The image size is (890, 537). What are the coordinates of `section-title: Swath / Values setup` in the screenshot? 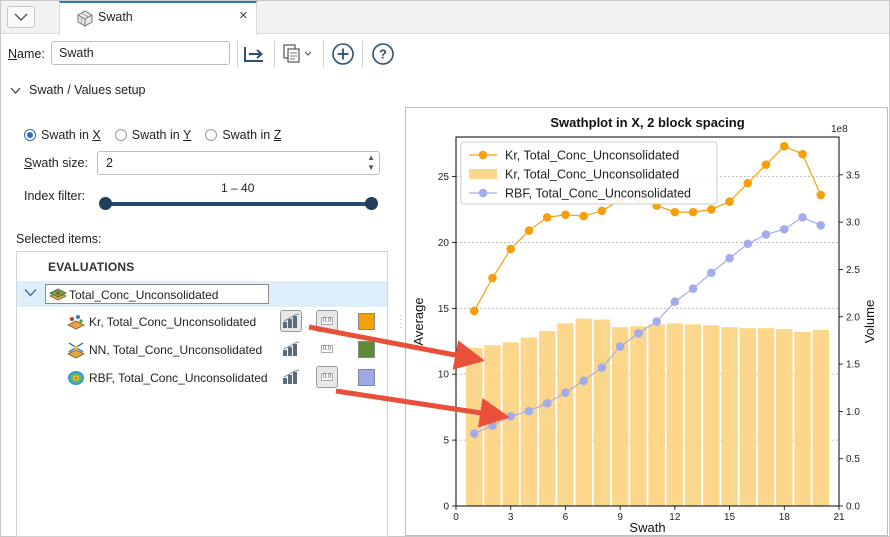 It's located at (87, 90).